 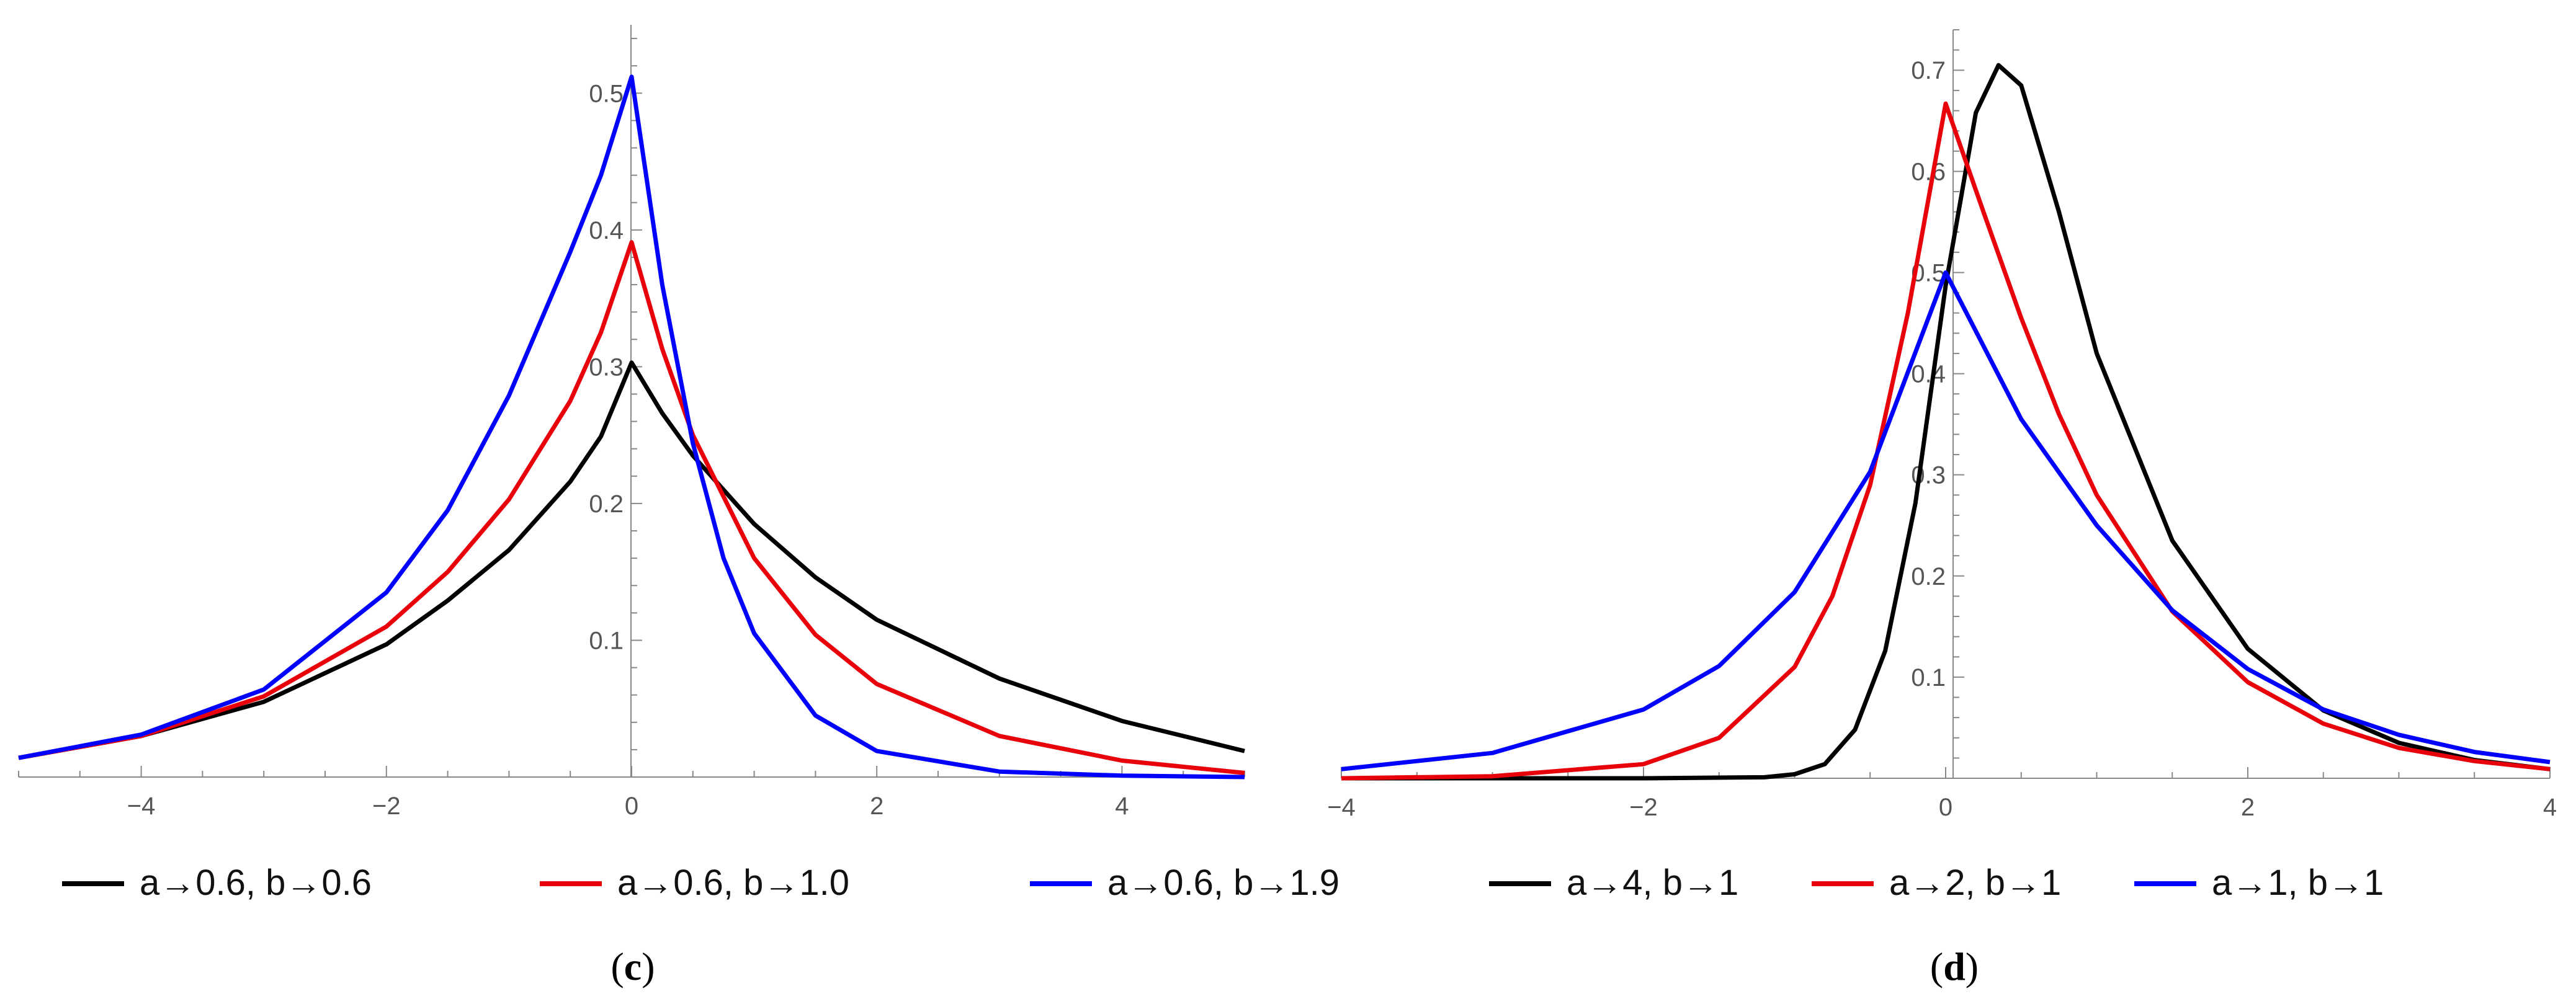 I want to click on y-tick-label: 0.7, so click(x=1928, y=70).